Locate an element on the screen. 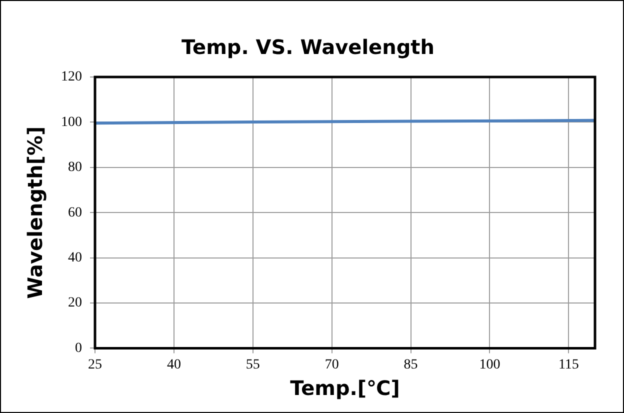 The width and height of the screenshot is (624, 413). y-tick-label: 100 is located at coordinates (71, 122).